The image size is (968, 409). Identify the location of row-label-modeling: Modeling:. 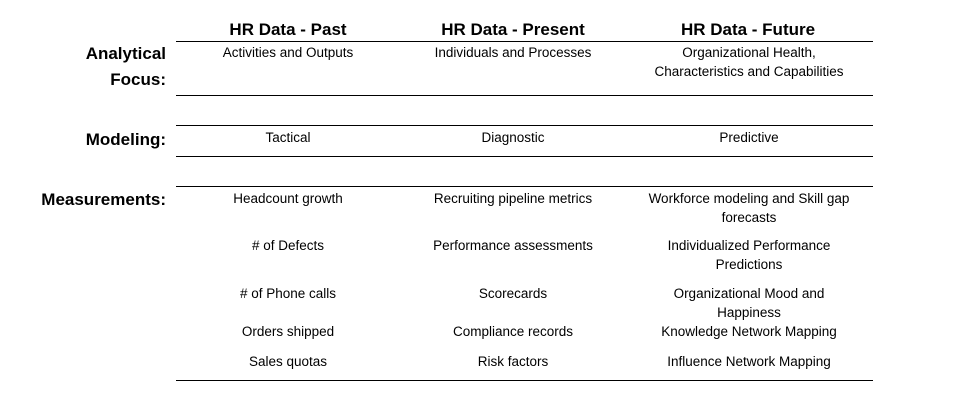
(125, 139).